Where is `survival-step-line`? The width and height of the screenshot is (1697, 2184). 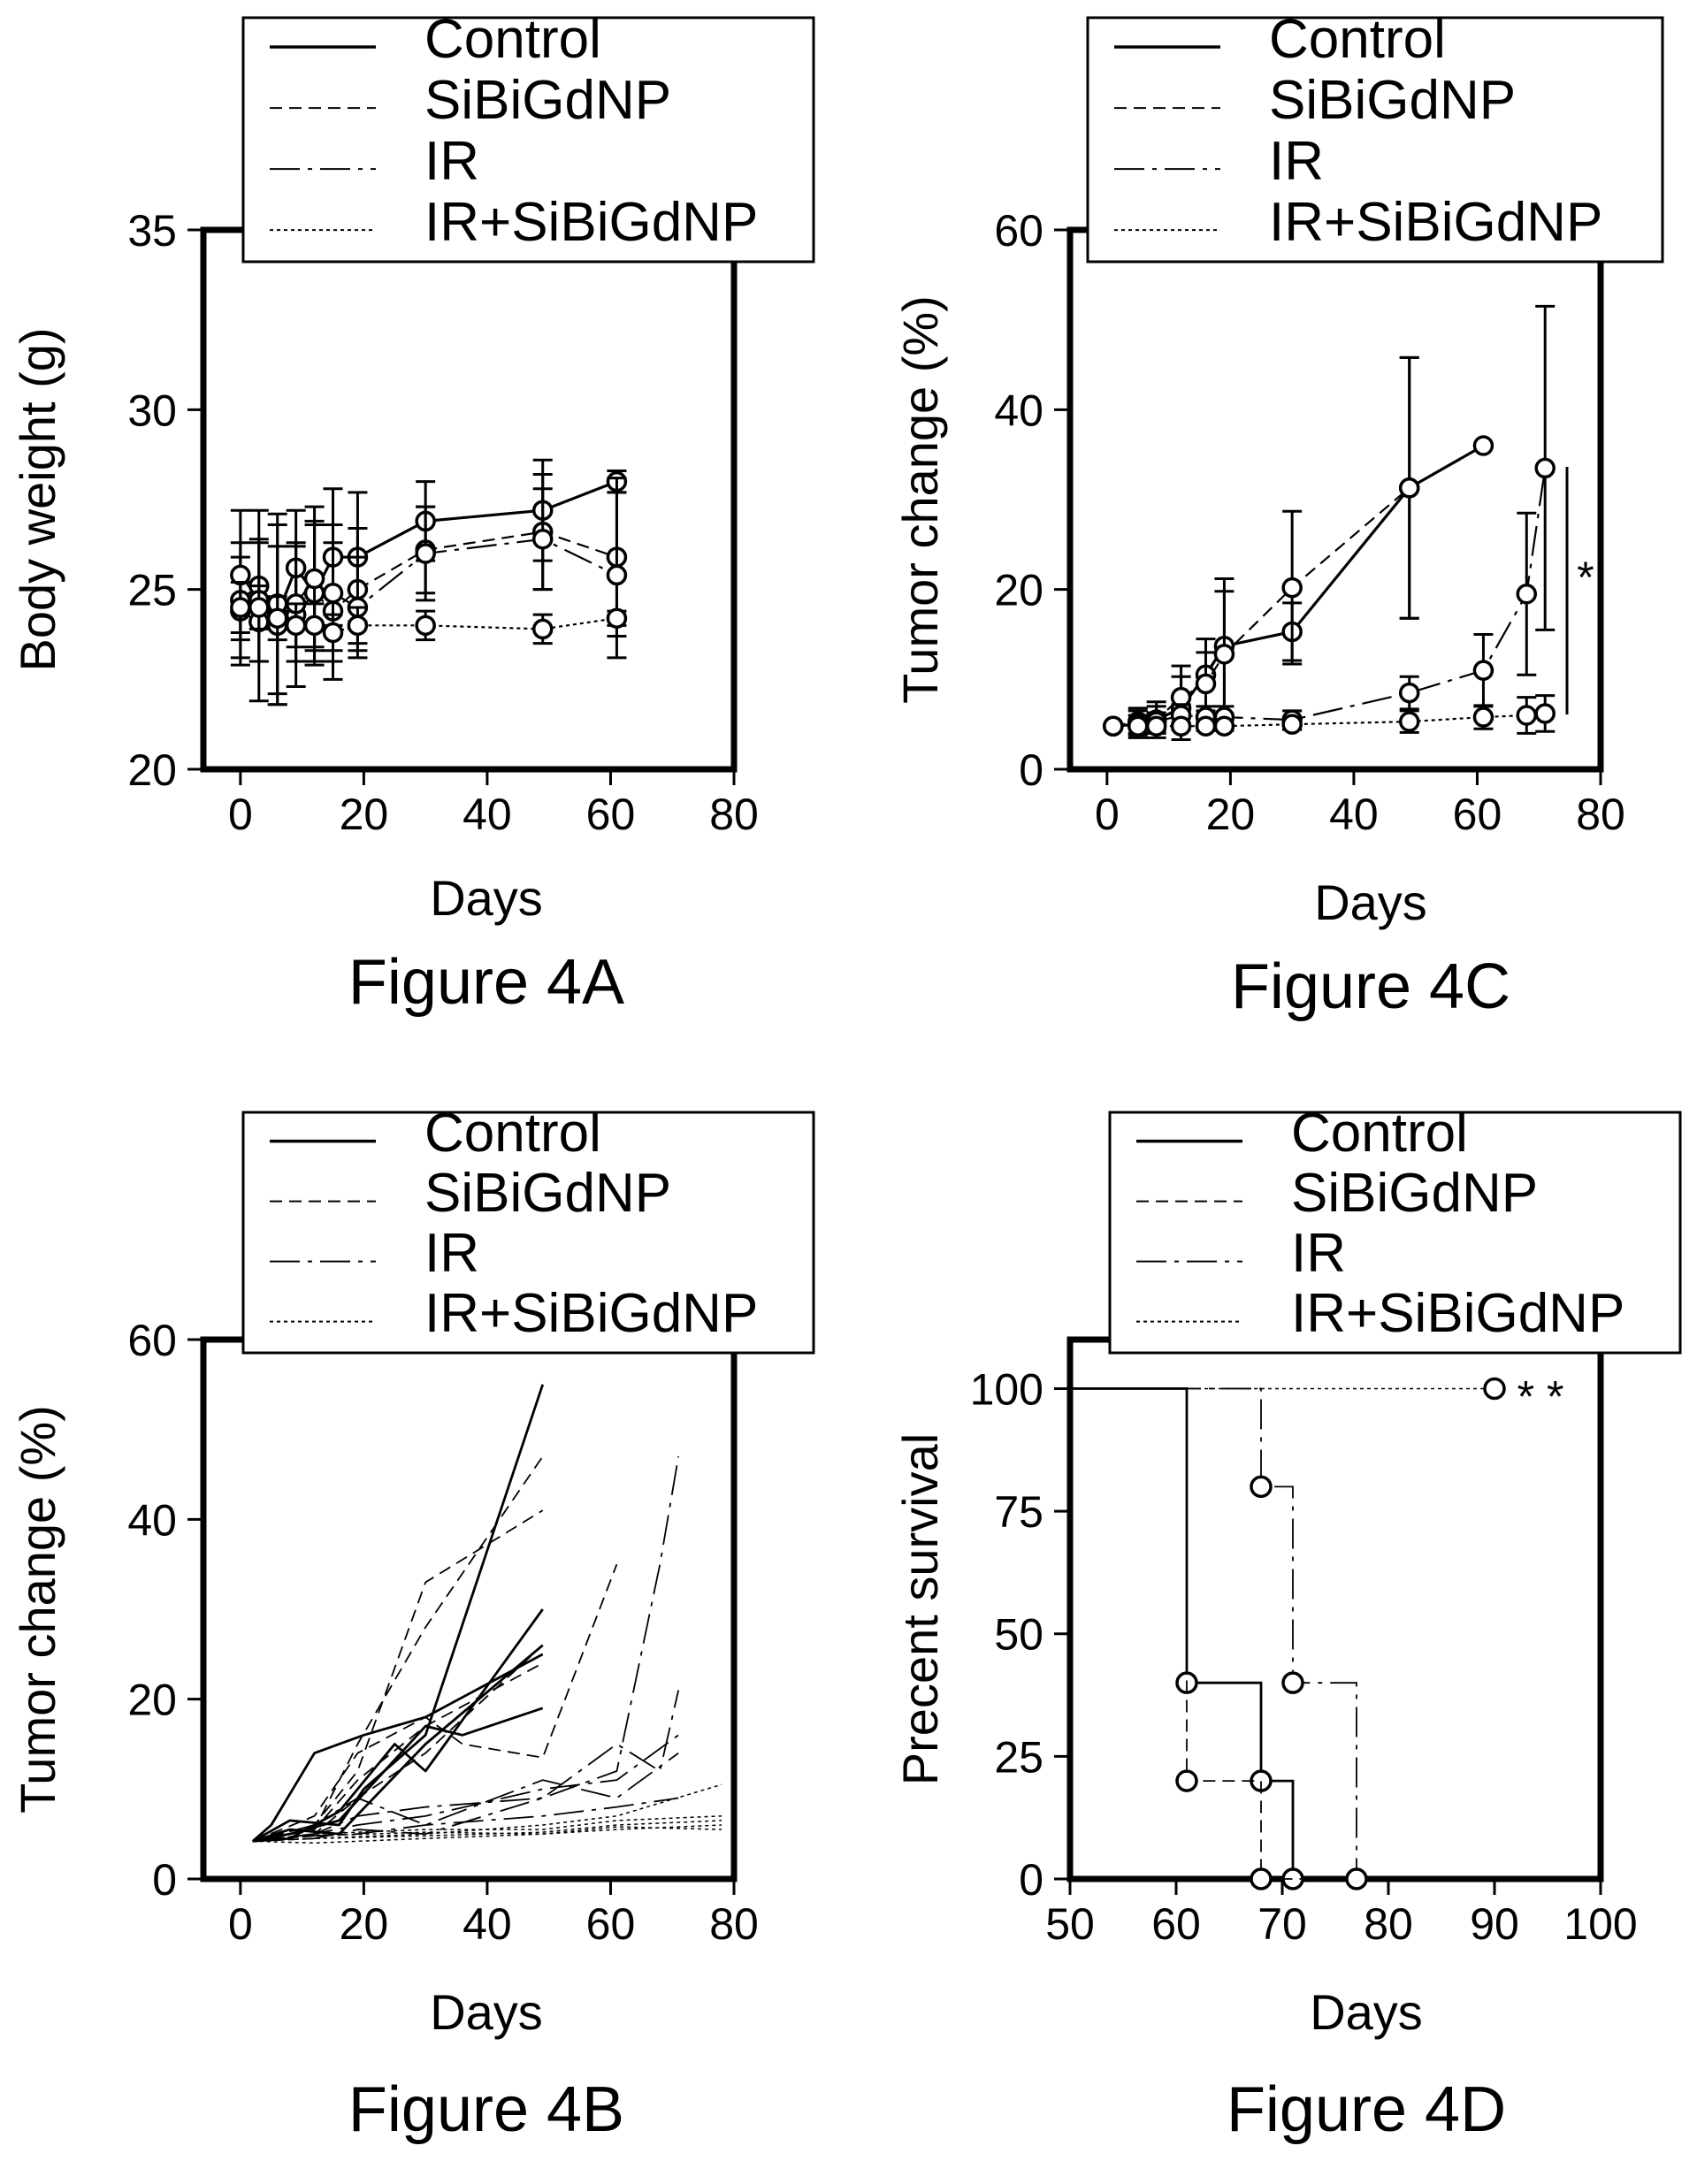
survival-step-line is located at coordinates (1335, 1633).